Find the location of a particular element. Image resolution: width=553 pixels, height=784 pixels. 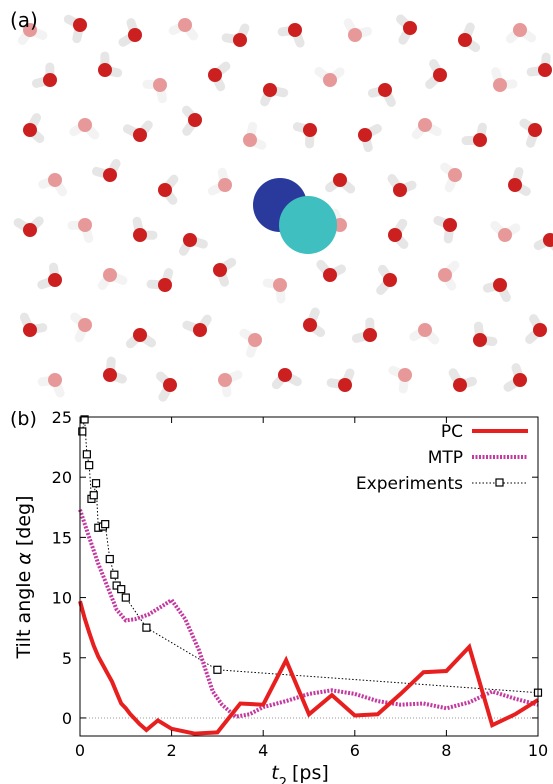

x-tick-label: 10 is located at coordinates (538, 750).